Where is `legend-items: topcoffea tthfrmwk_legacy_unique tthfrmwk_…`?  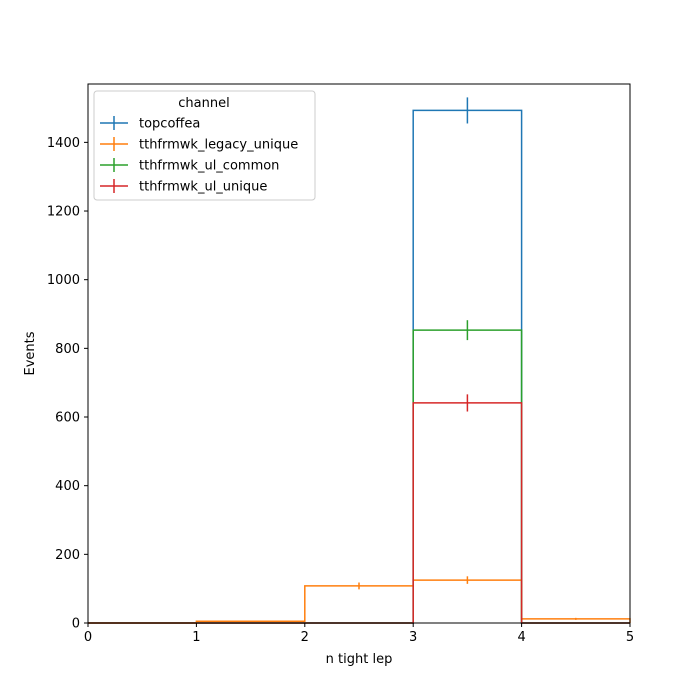
legend-items: topcoffea tthfrmwk_legacy_unique tthfrmwk_… is located at coordinates (199, 155).